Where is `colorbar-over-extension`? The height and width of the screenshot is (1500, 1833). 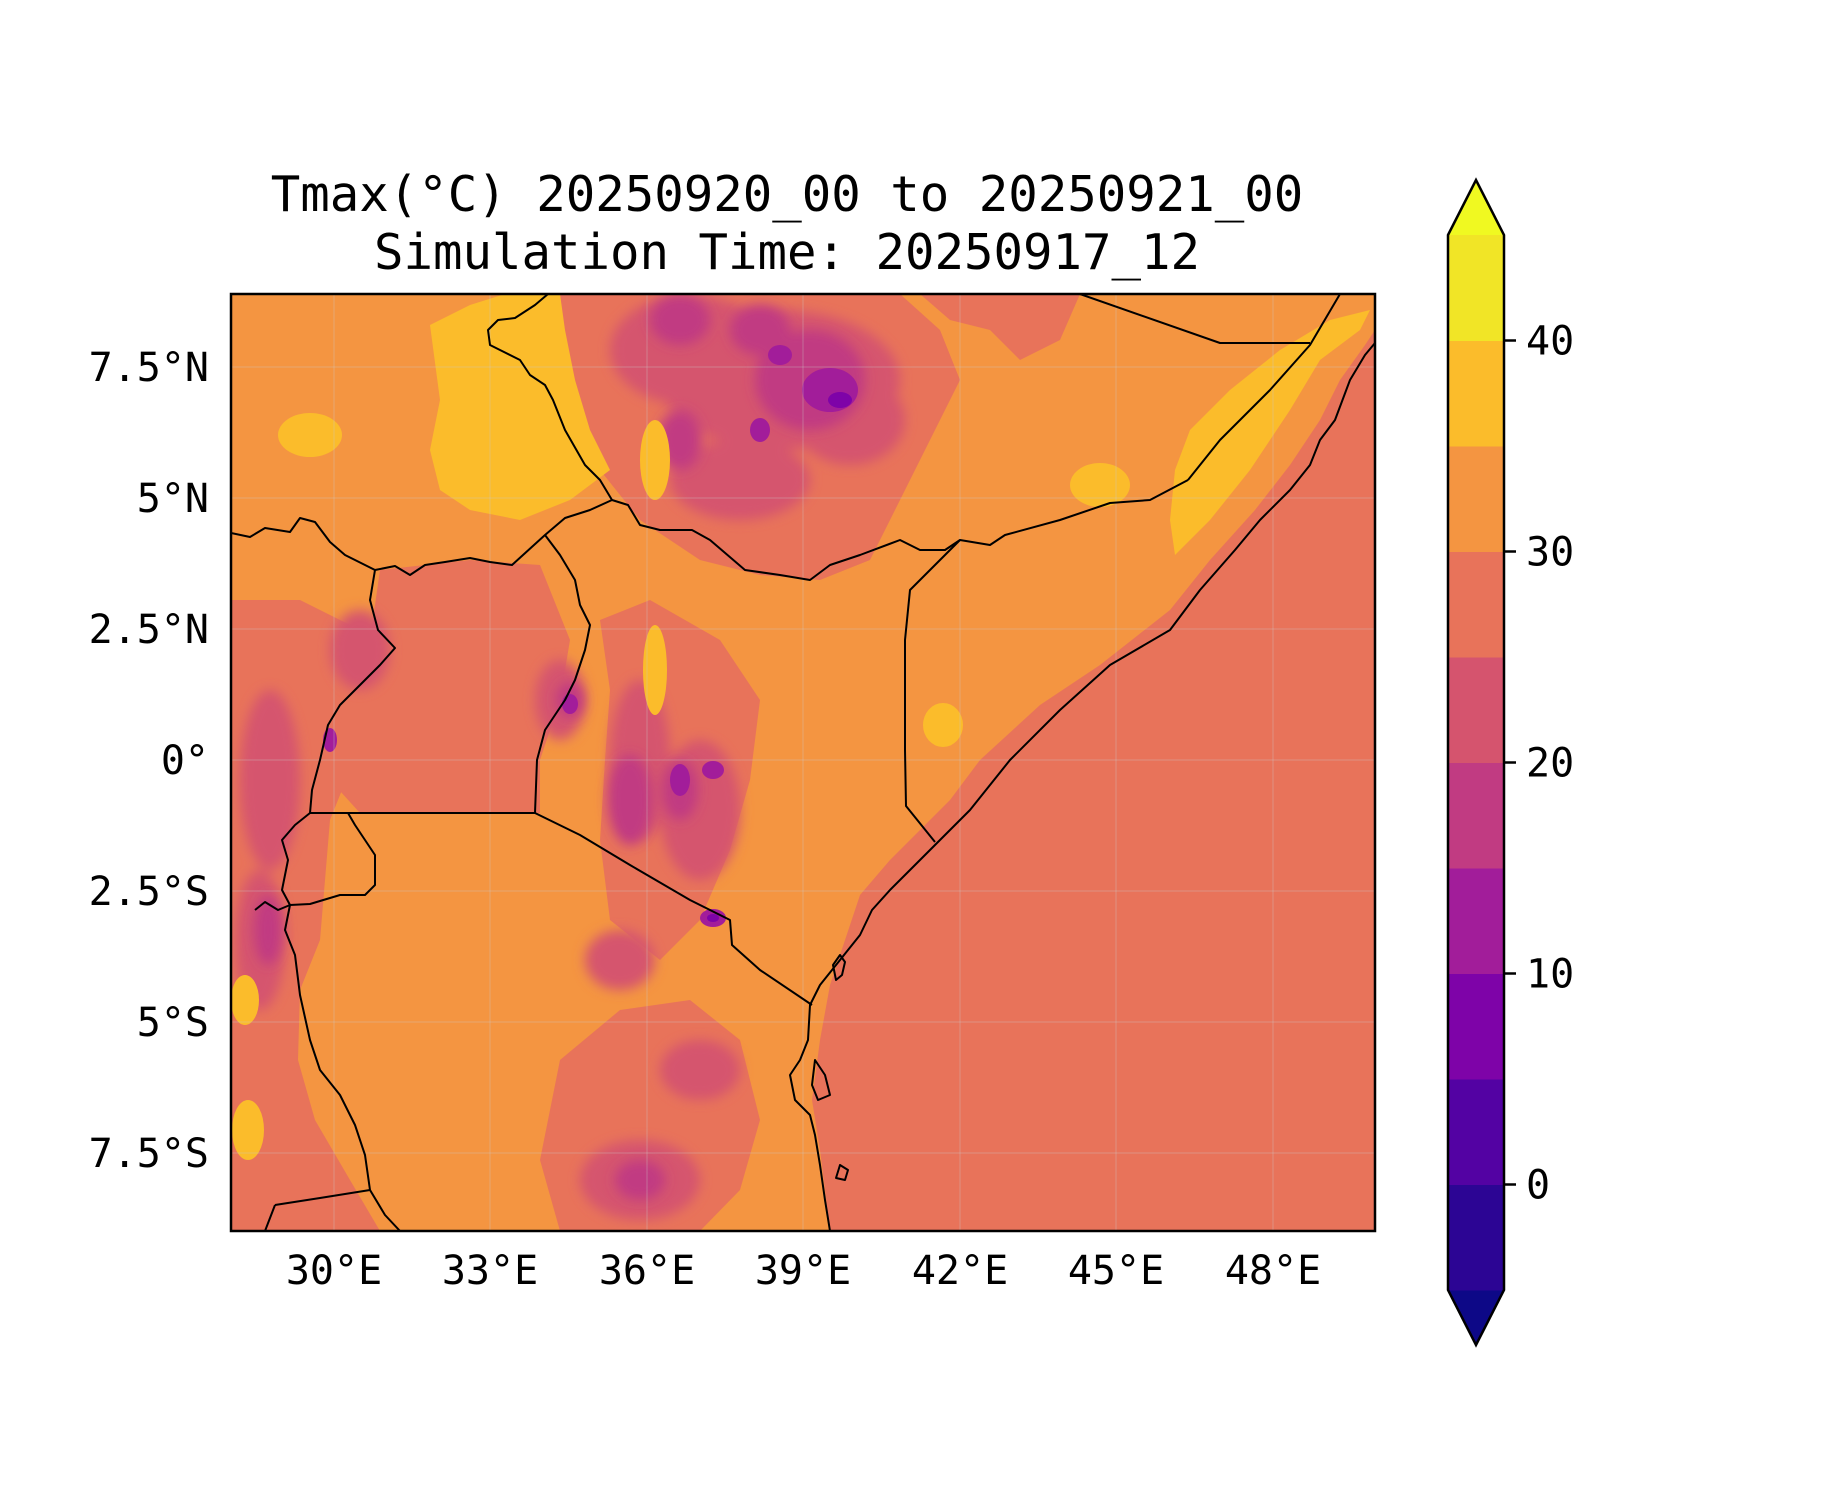
colorbar-over-extension is located at coordinates (1476, 207).